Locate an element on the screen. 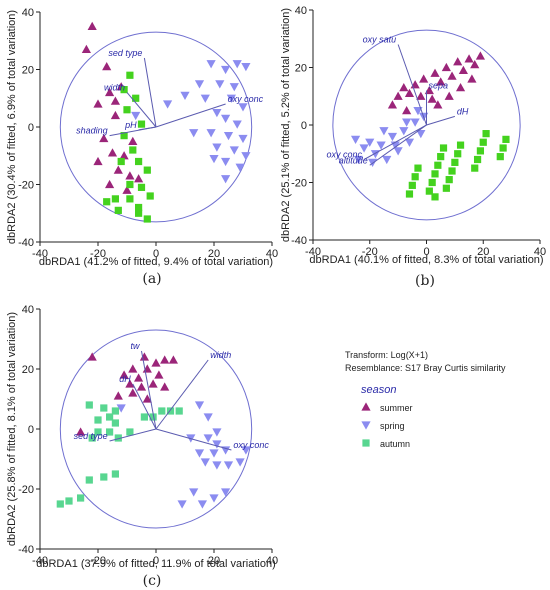  vector-width is located at coordinates (182, 394).